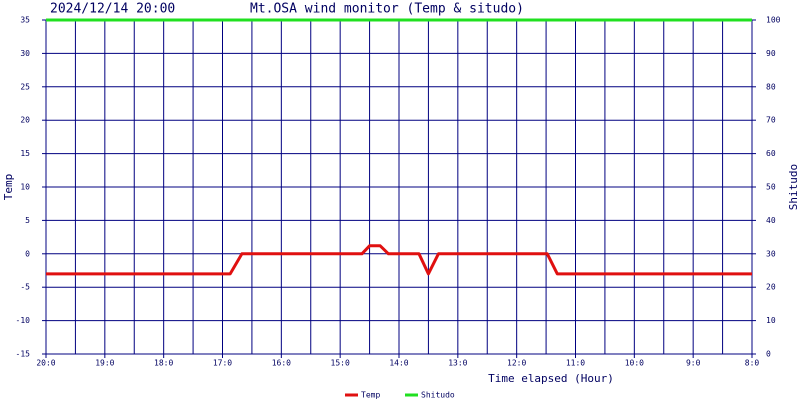 This screenshot has height=400, width=800. What do you see at coordinates (575, 363) in the screenshot?
I see `x-tick-label: 11:0` at bounding box center [575, 363].